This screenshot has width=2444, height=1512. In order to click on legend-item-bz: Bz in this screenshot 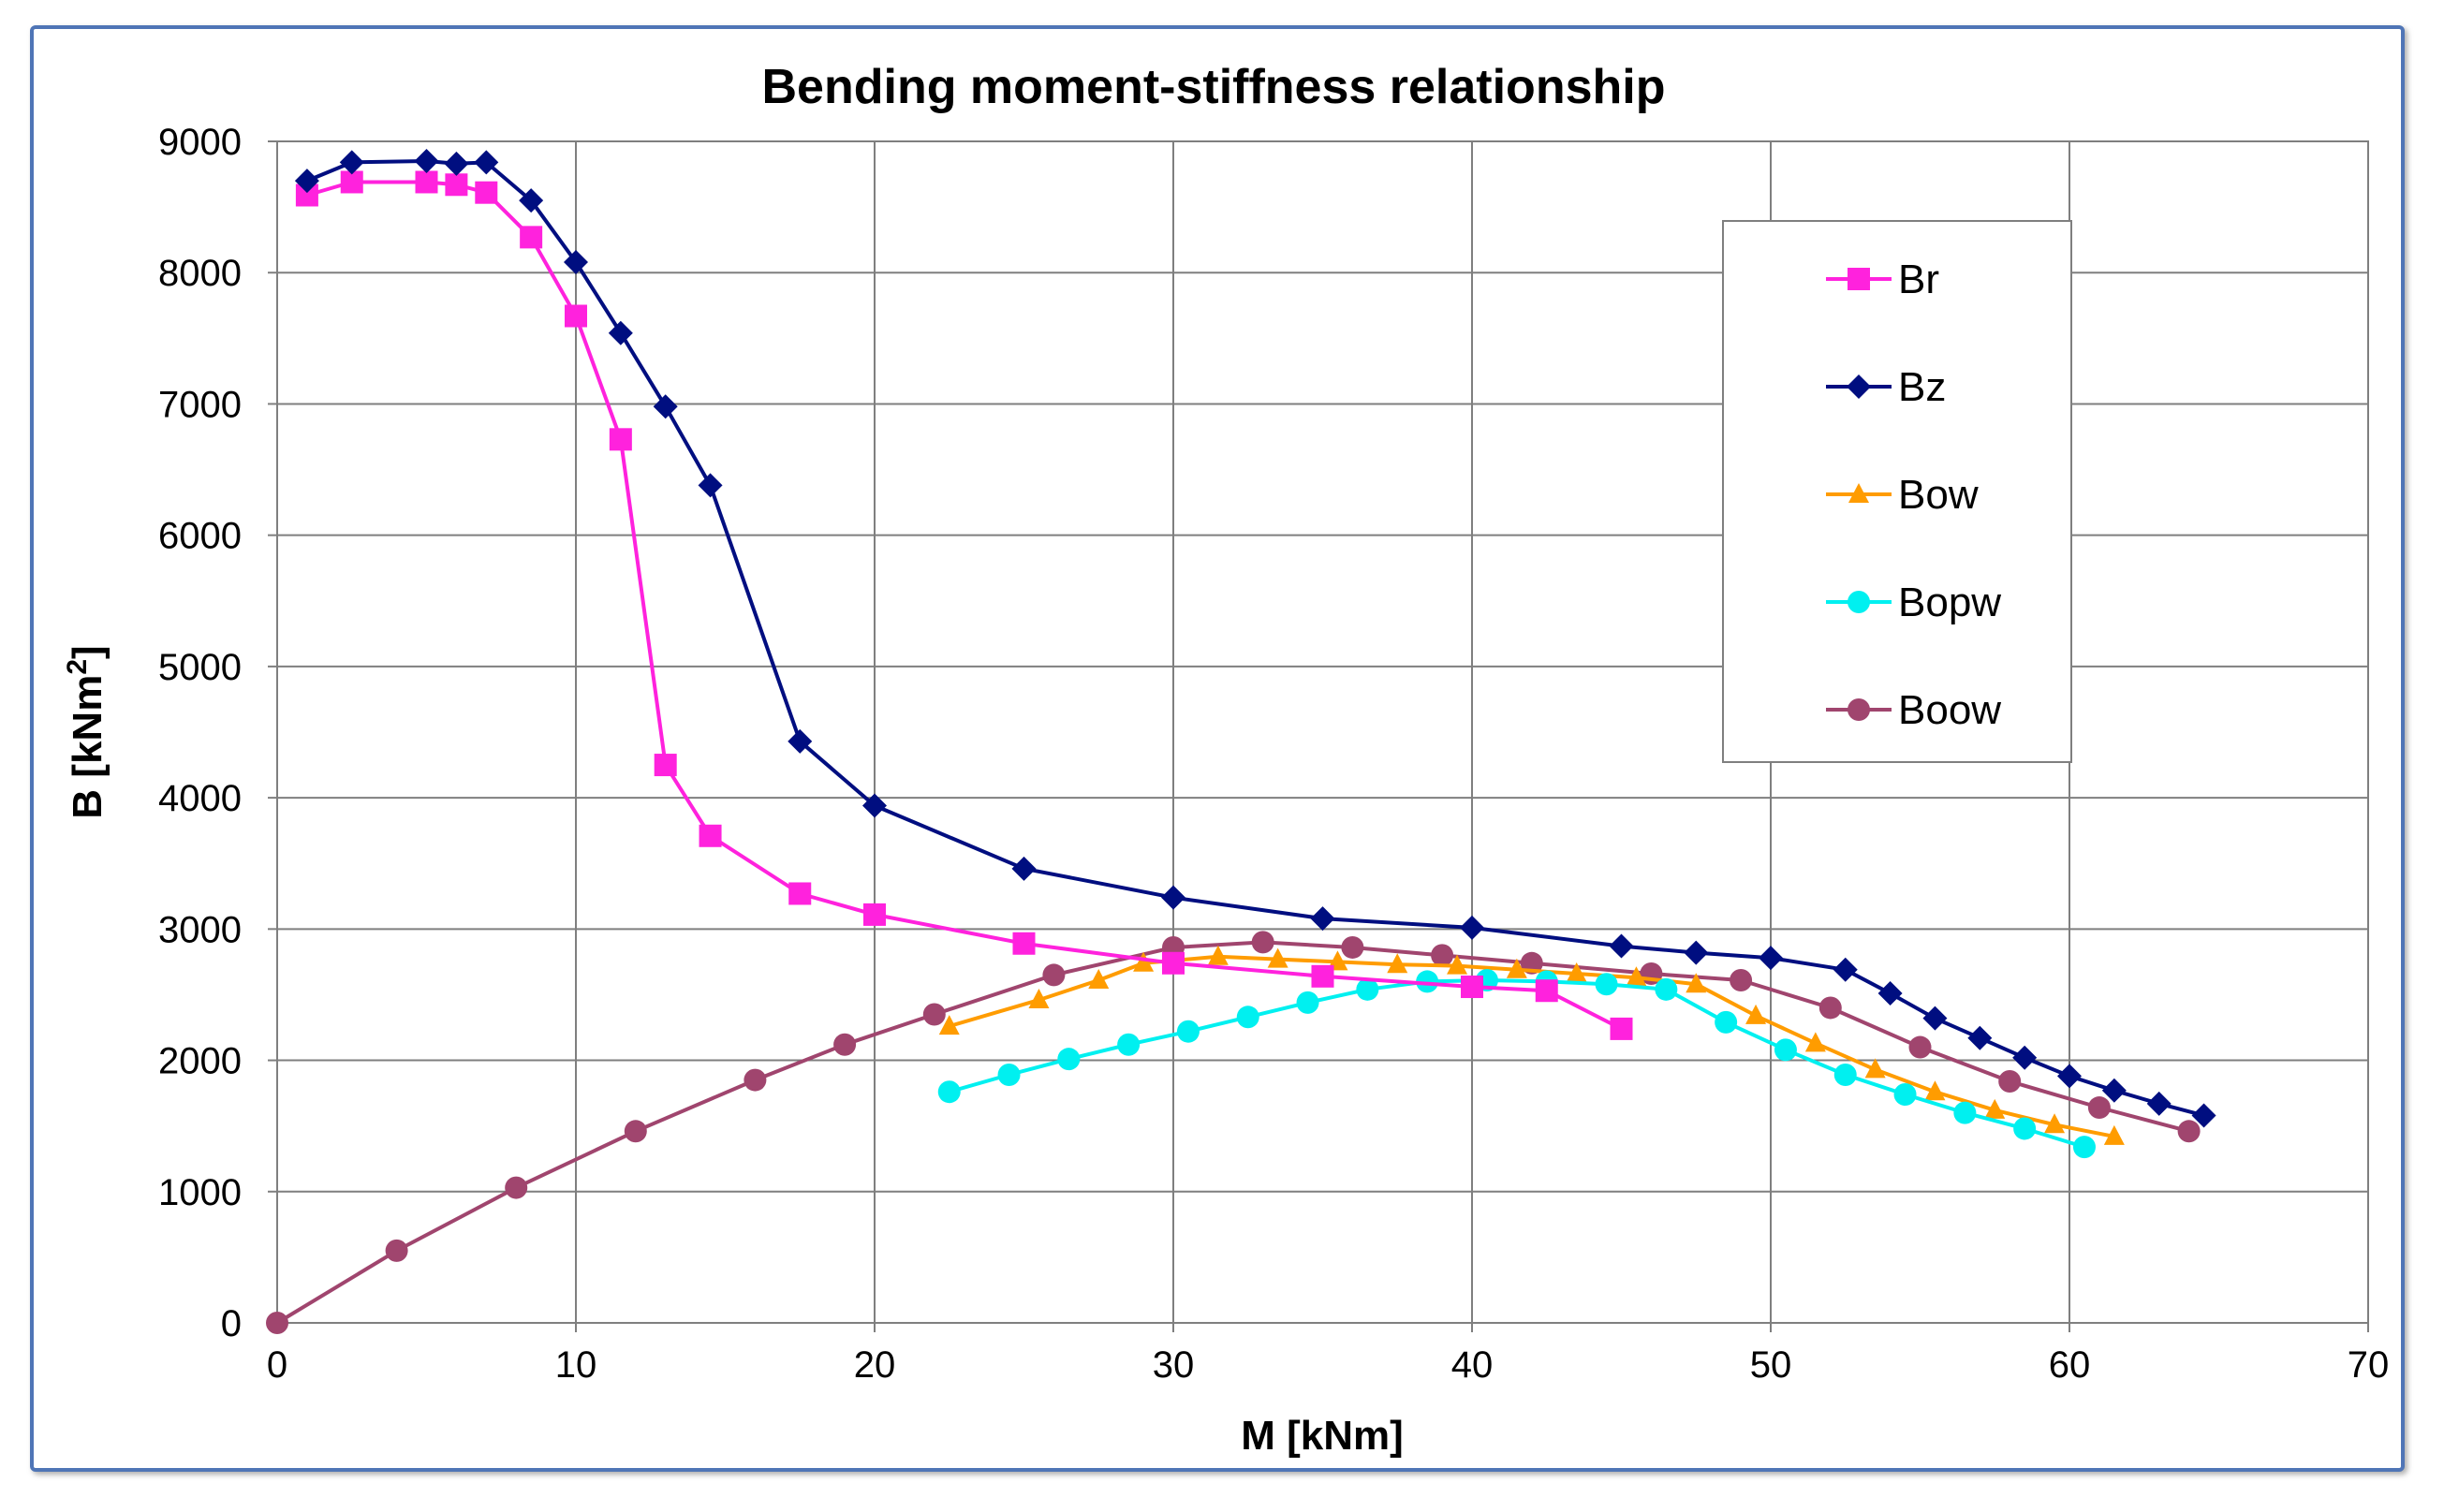, I will do `click(1886, 387)`.